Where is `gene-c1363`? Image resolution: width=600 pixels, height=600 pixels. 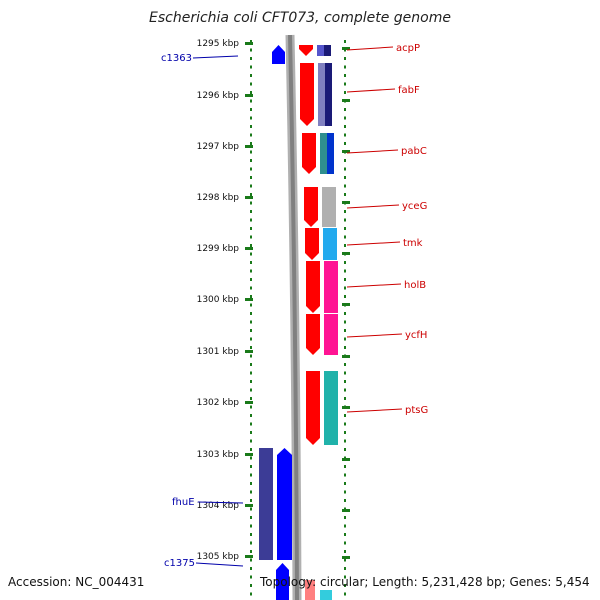 gene-c1363 is located at coordinates (278, 54).